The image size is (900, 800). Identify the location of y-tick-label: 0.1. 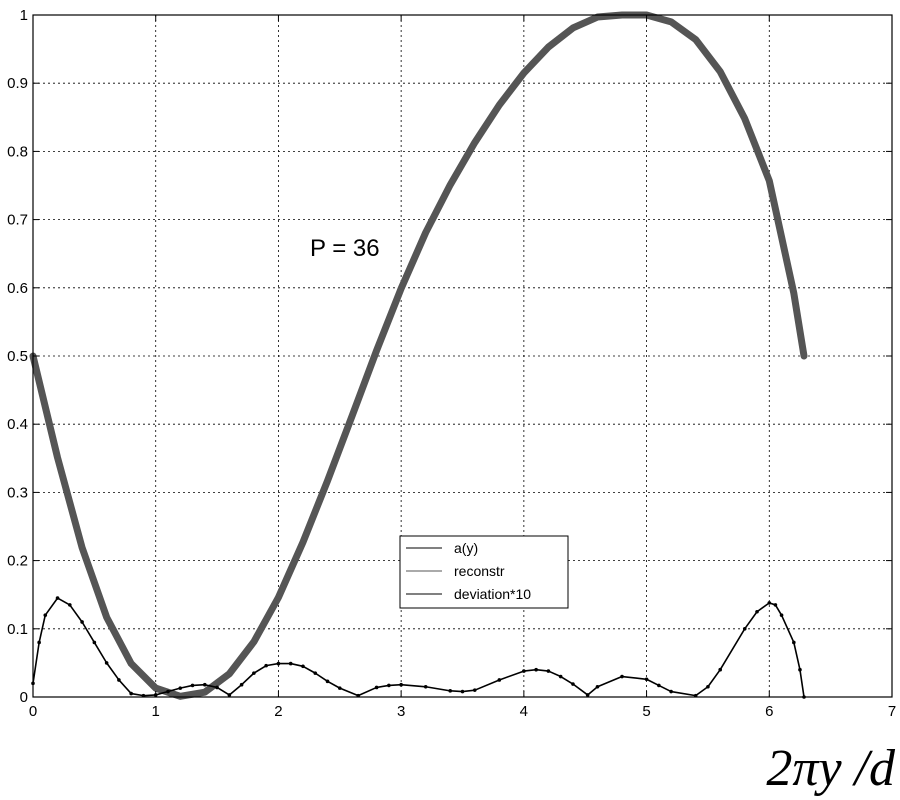
(17, 629).